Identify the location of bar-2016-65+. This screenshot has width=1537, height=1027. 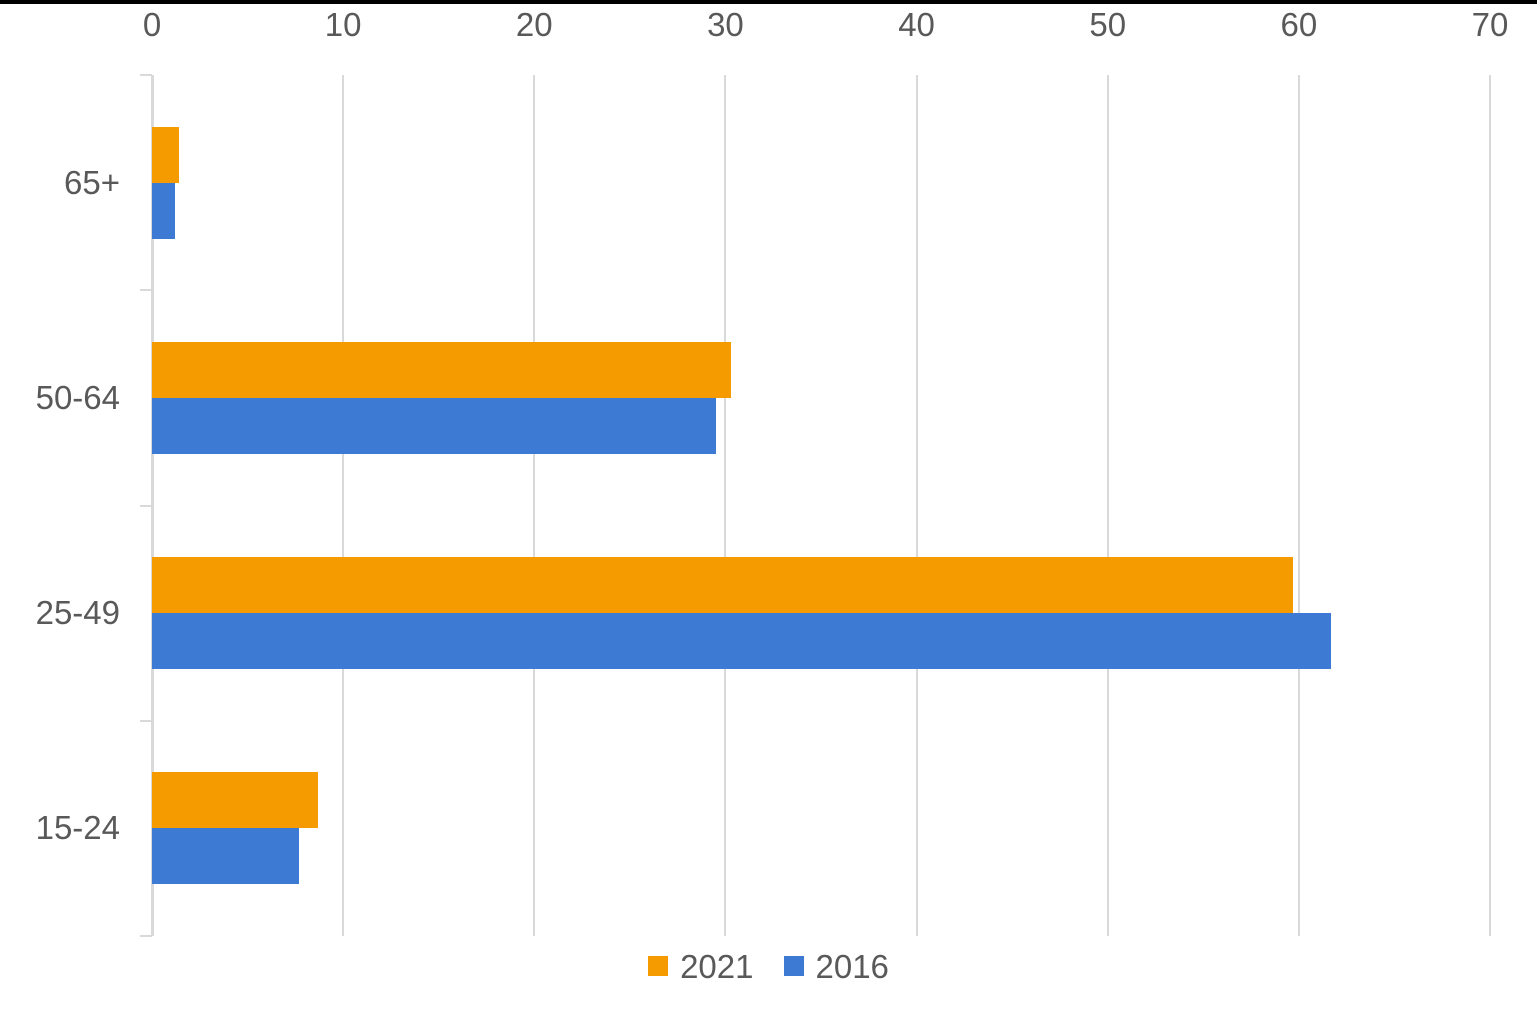
(163, 210).